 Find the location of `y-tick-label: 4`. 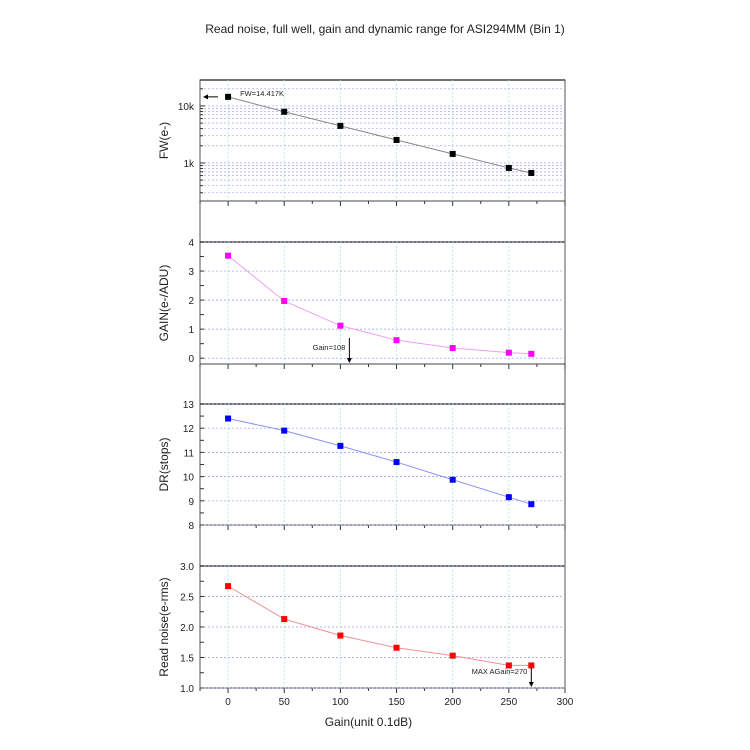

y-tick-label: 4 is located at coordinates (191, 243).